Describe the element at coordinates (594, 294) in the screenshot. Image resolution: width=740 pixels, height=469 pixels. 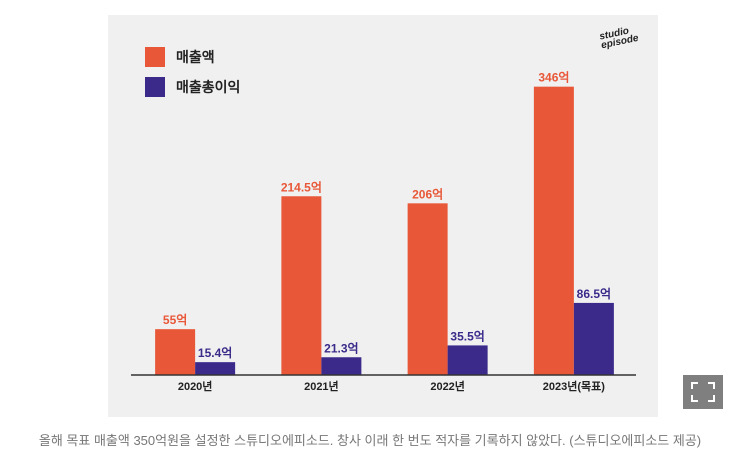
I see `data-label-gross-profit-3: 86.5억` at that location.